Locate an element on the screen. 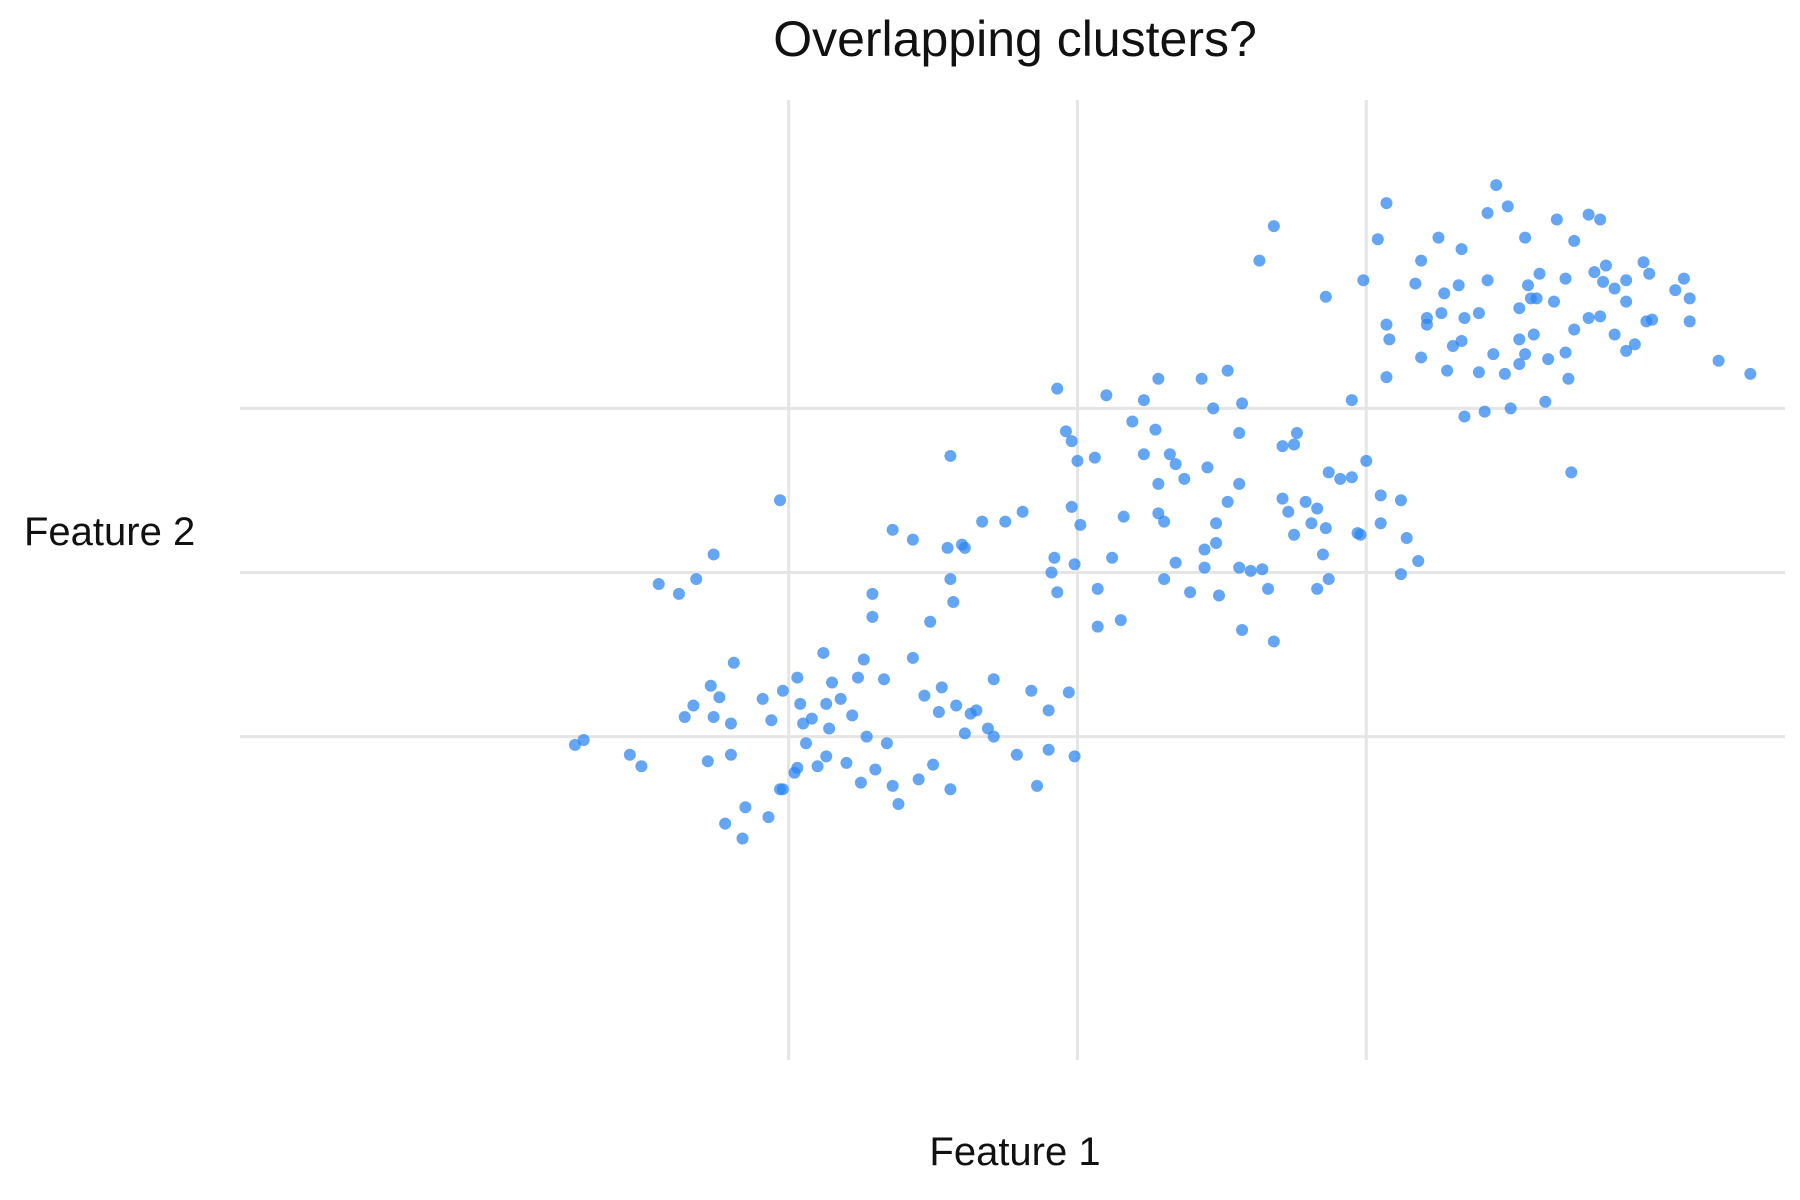  y-axis-label: Feature 2 is located at coordinates (110, 532).